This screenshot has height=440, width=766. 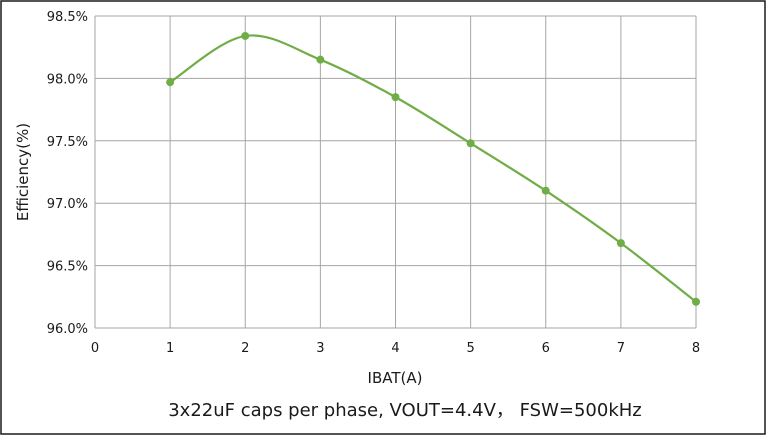 What do you see at coordinates (67, 142) in the screenshot?
I see `y-tick-label: 97.5%` at bounding box center [67, 142].